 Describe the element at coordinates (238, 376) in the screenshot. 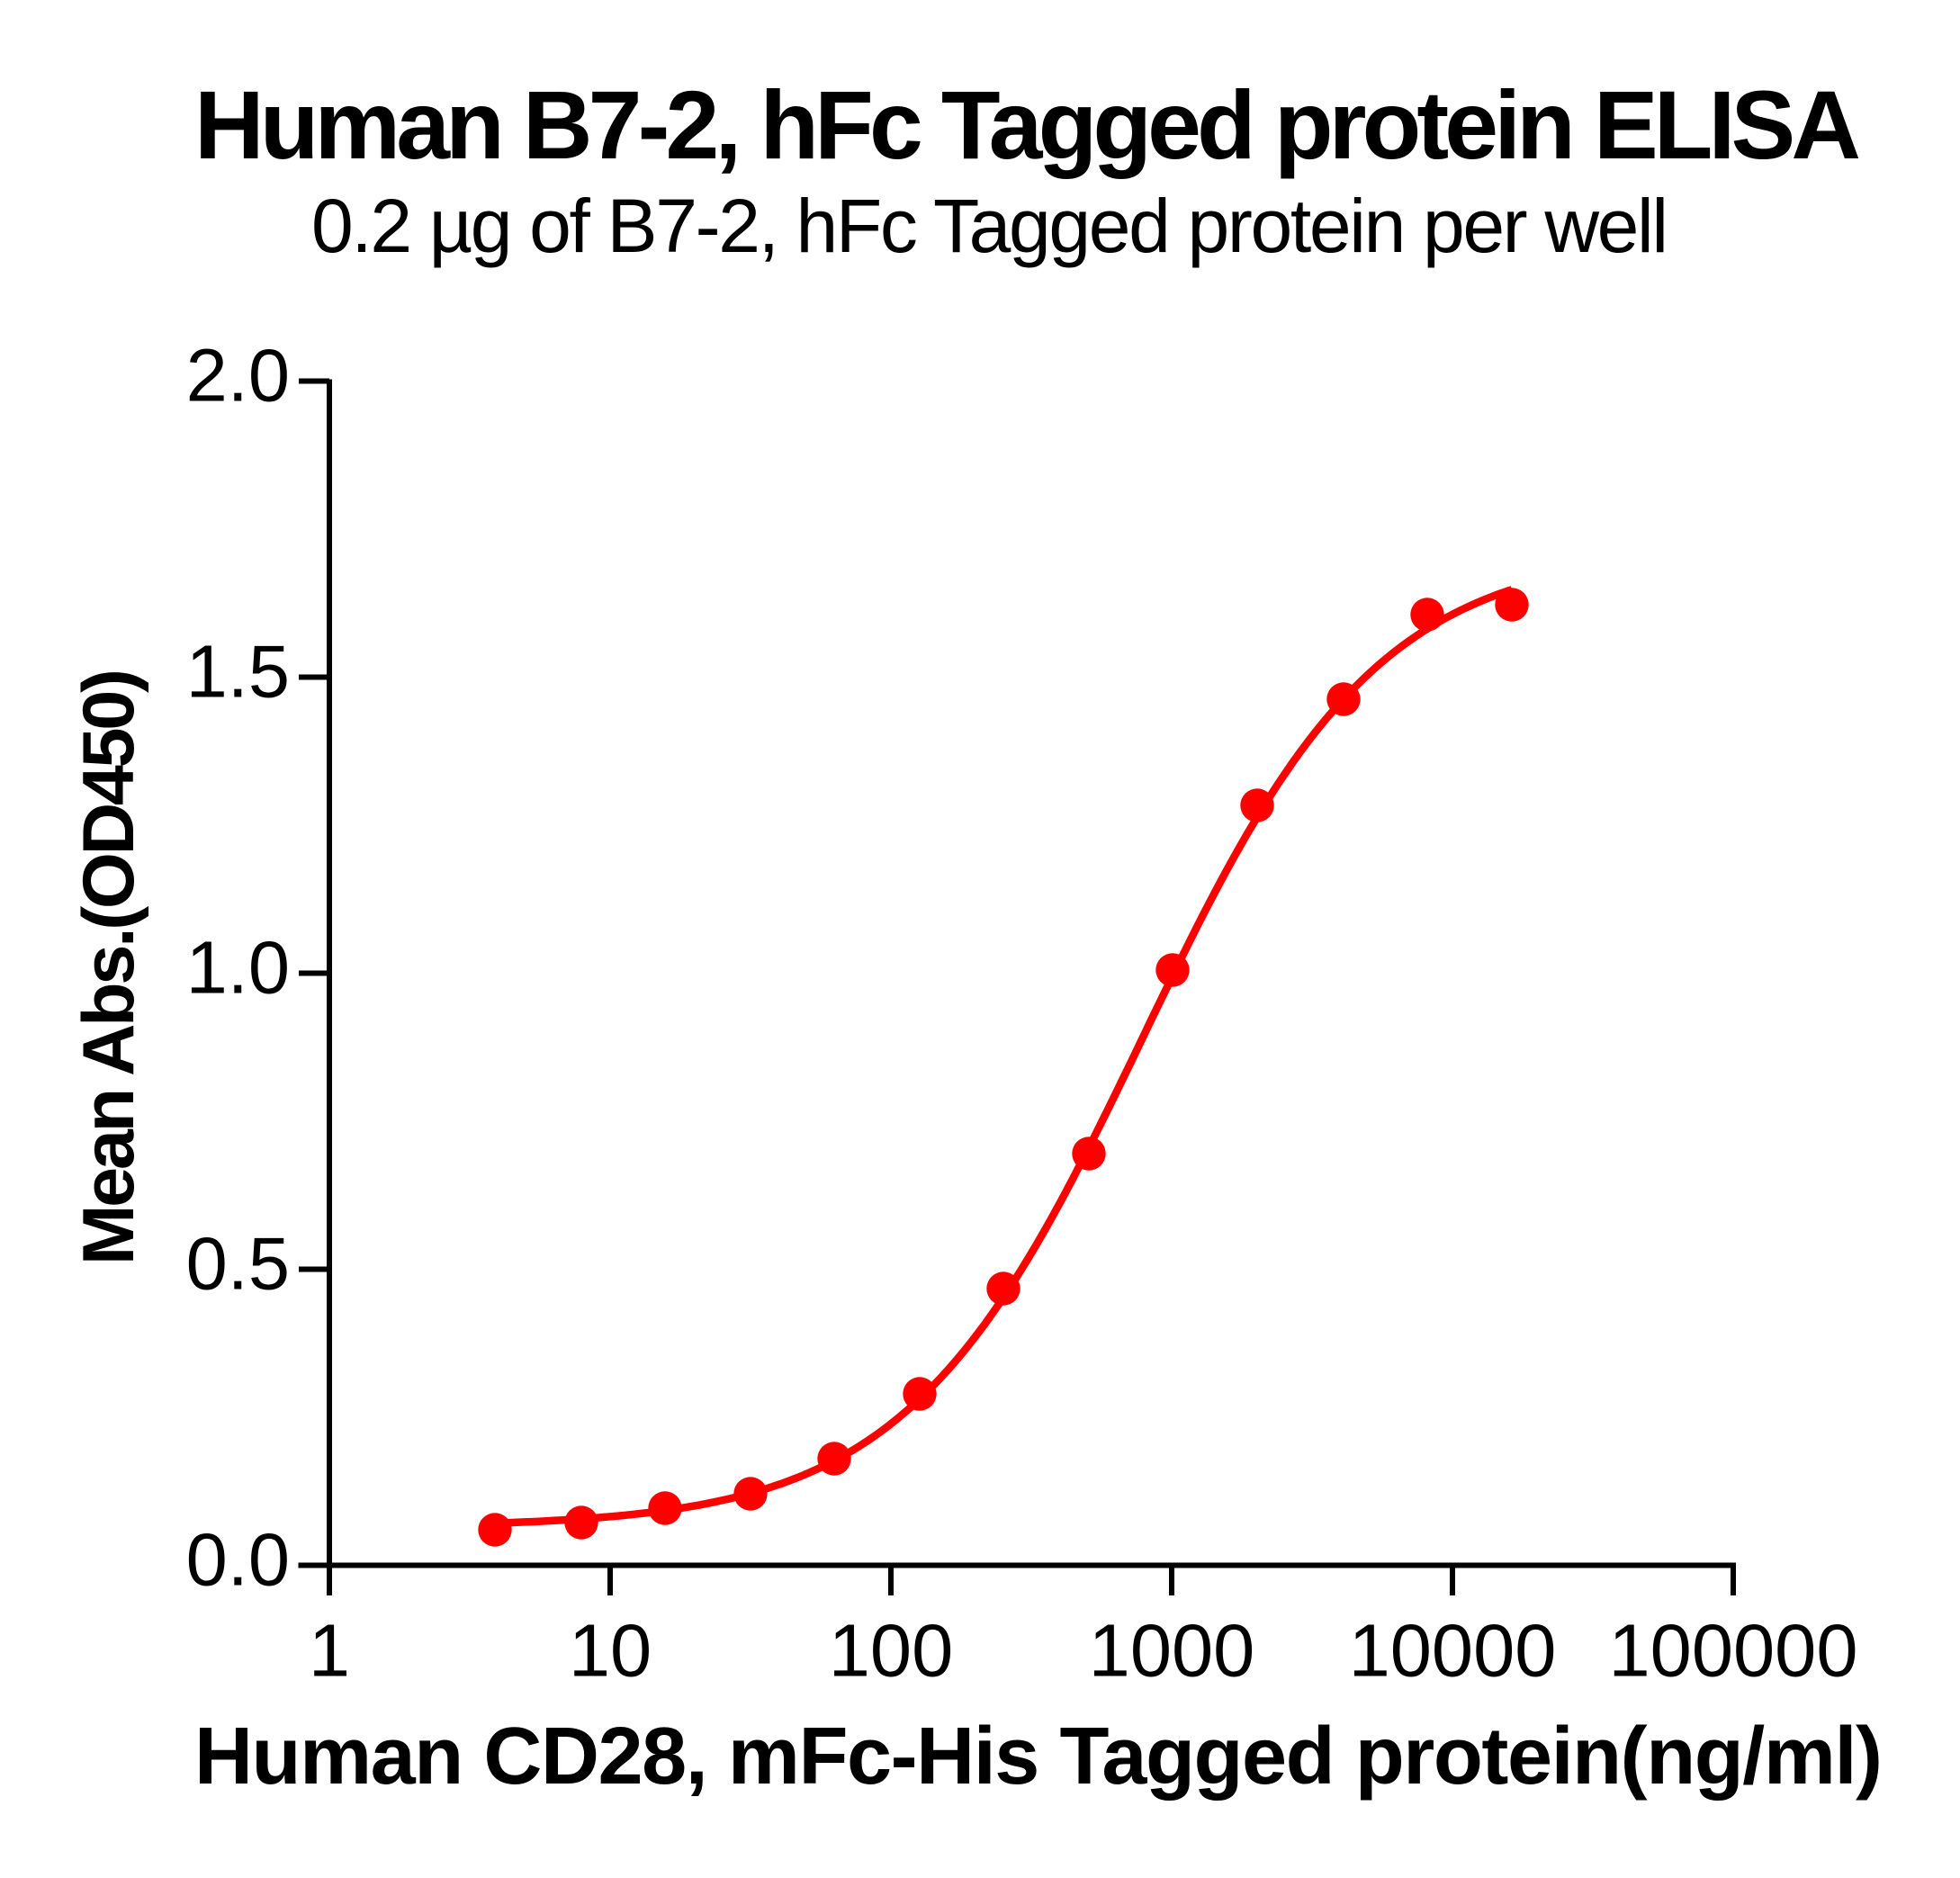

I see `svg-text: 2.0` at that location.